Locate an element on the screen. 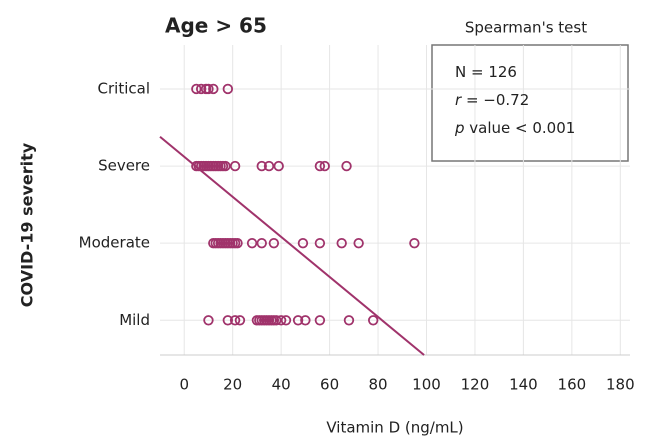 This screenshot has width=646, height=443. y-tick-label: Mild is located at coordinates (134, 320).